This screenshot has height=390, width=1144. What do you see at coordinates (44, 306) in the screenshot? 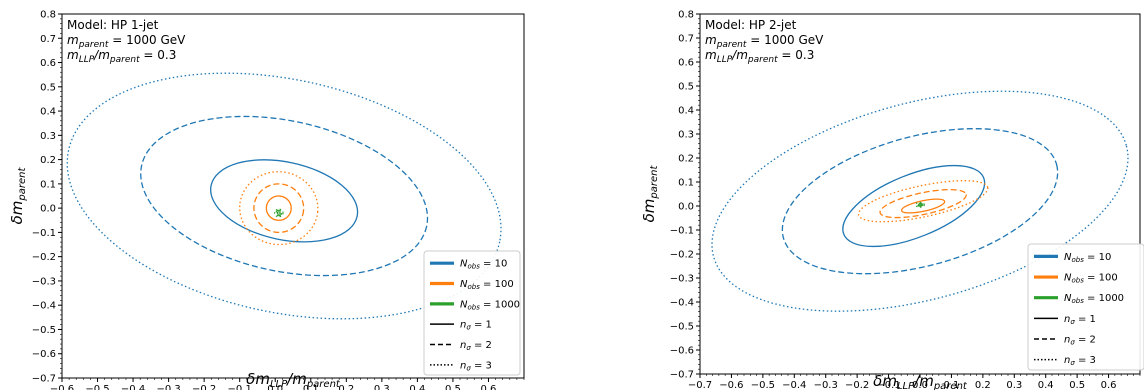
I see `y-tick-label: −0.4` at bounding box center [44, 306].